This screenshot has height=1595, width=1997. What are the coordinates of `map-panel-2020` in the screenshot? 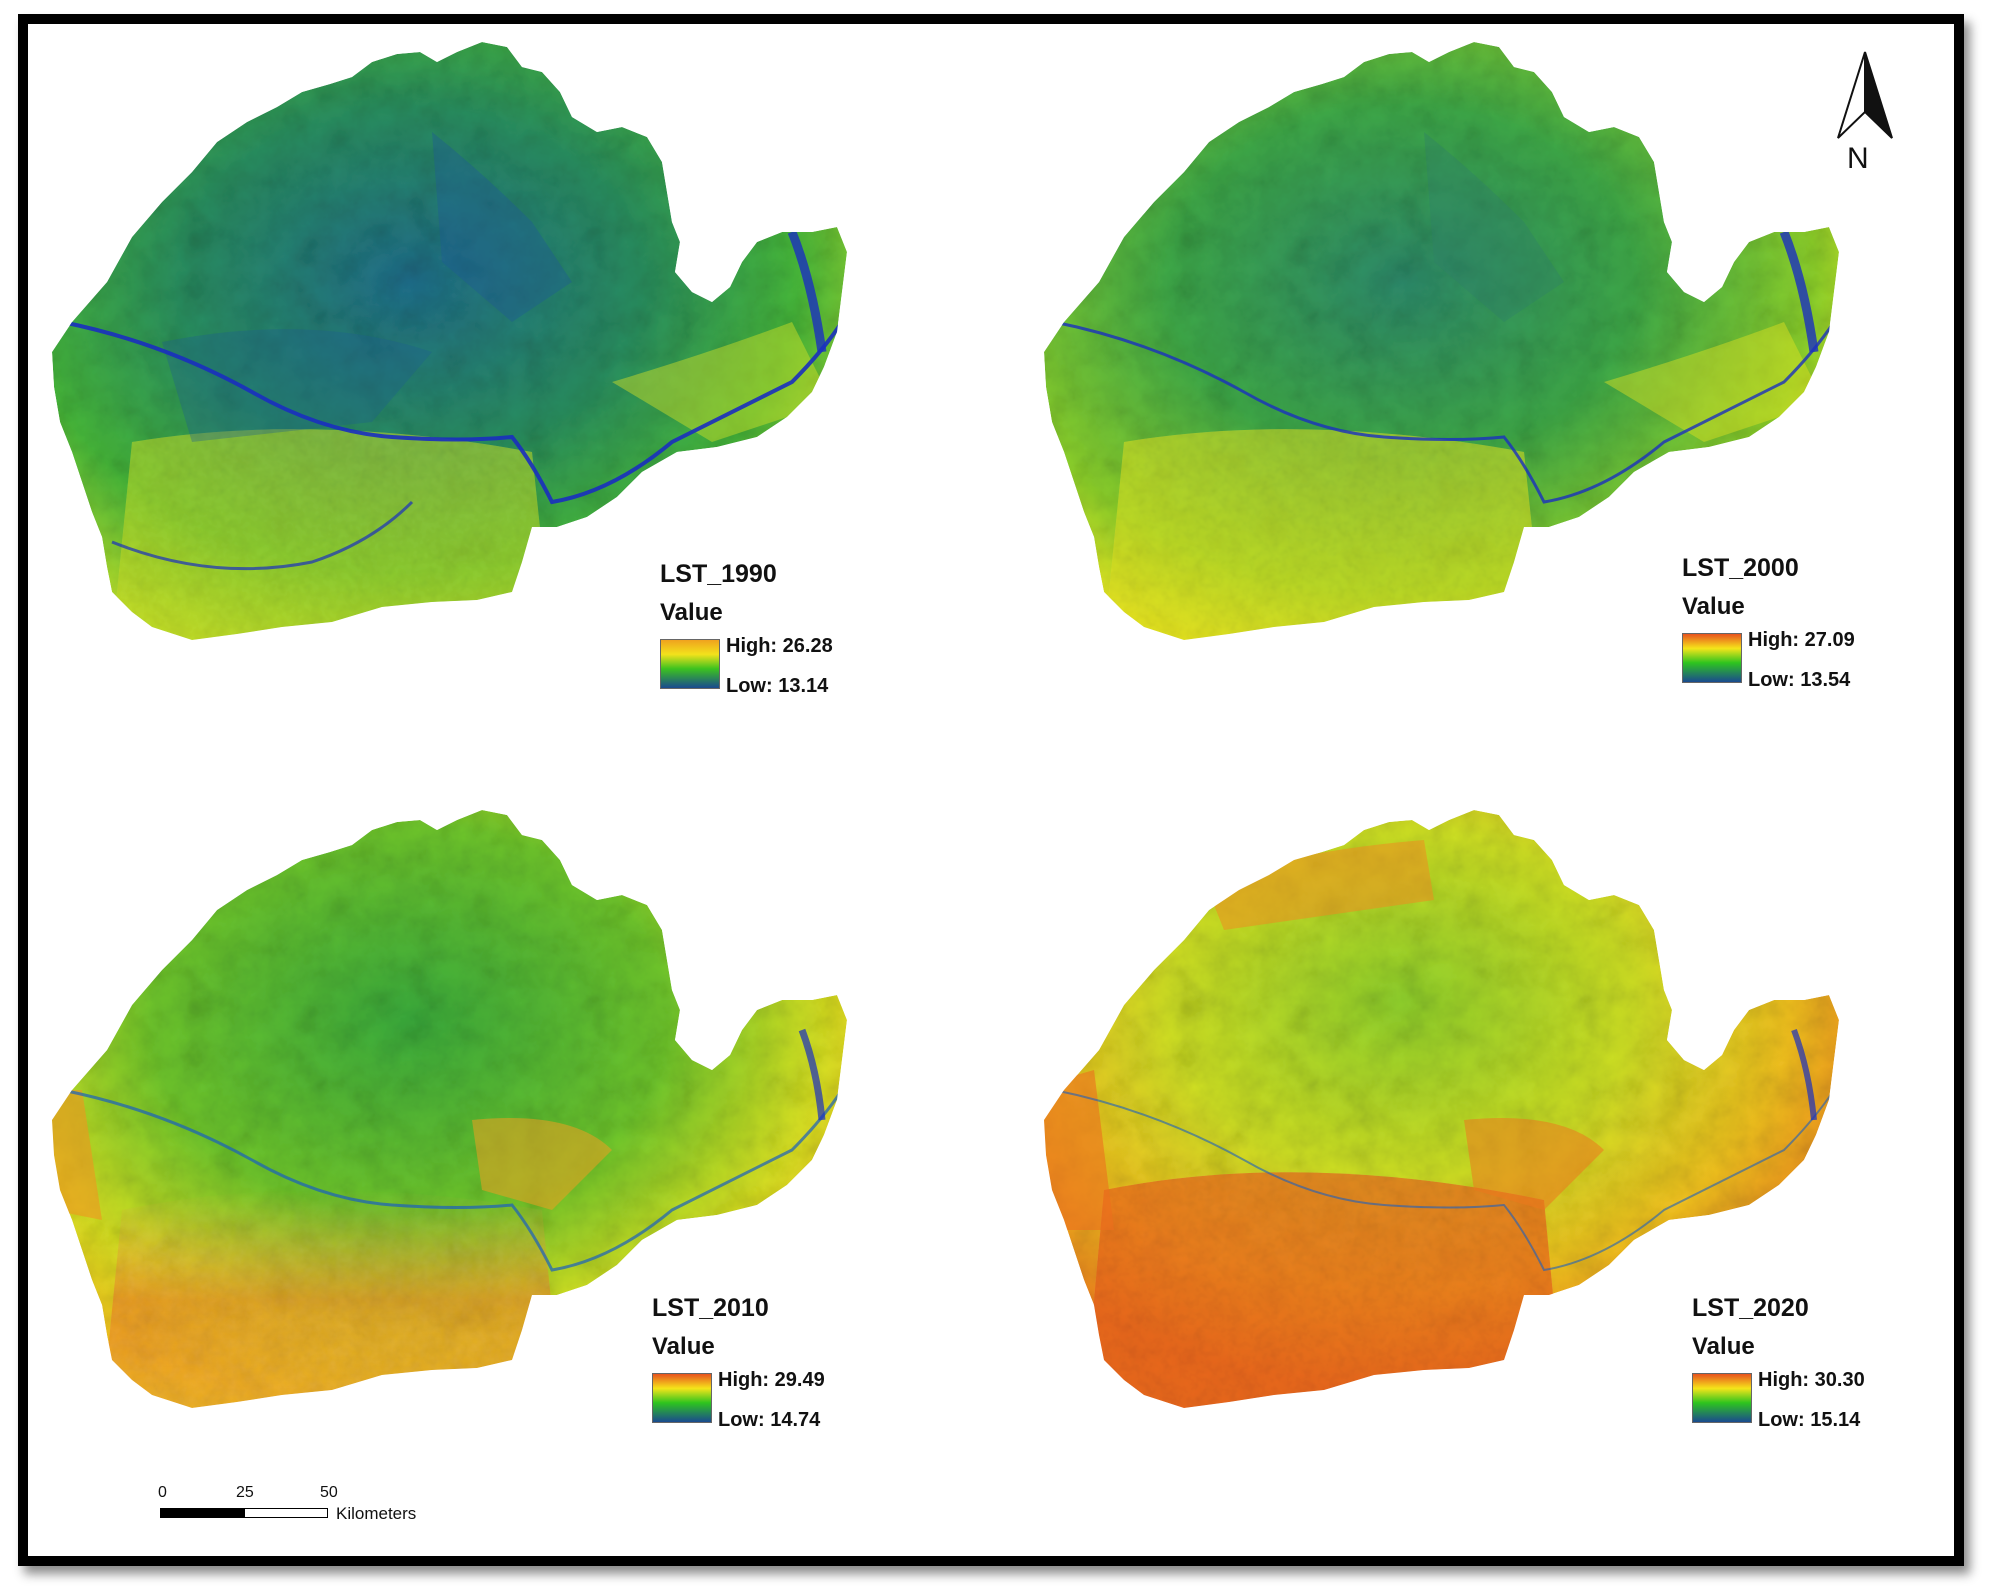 It's located at (1441, 1109).